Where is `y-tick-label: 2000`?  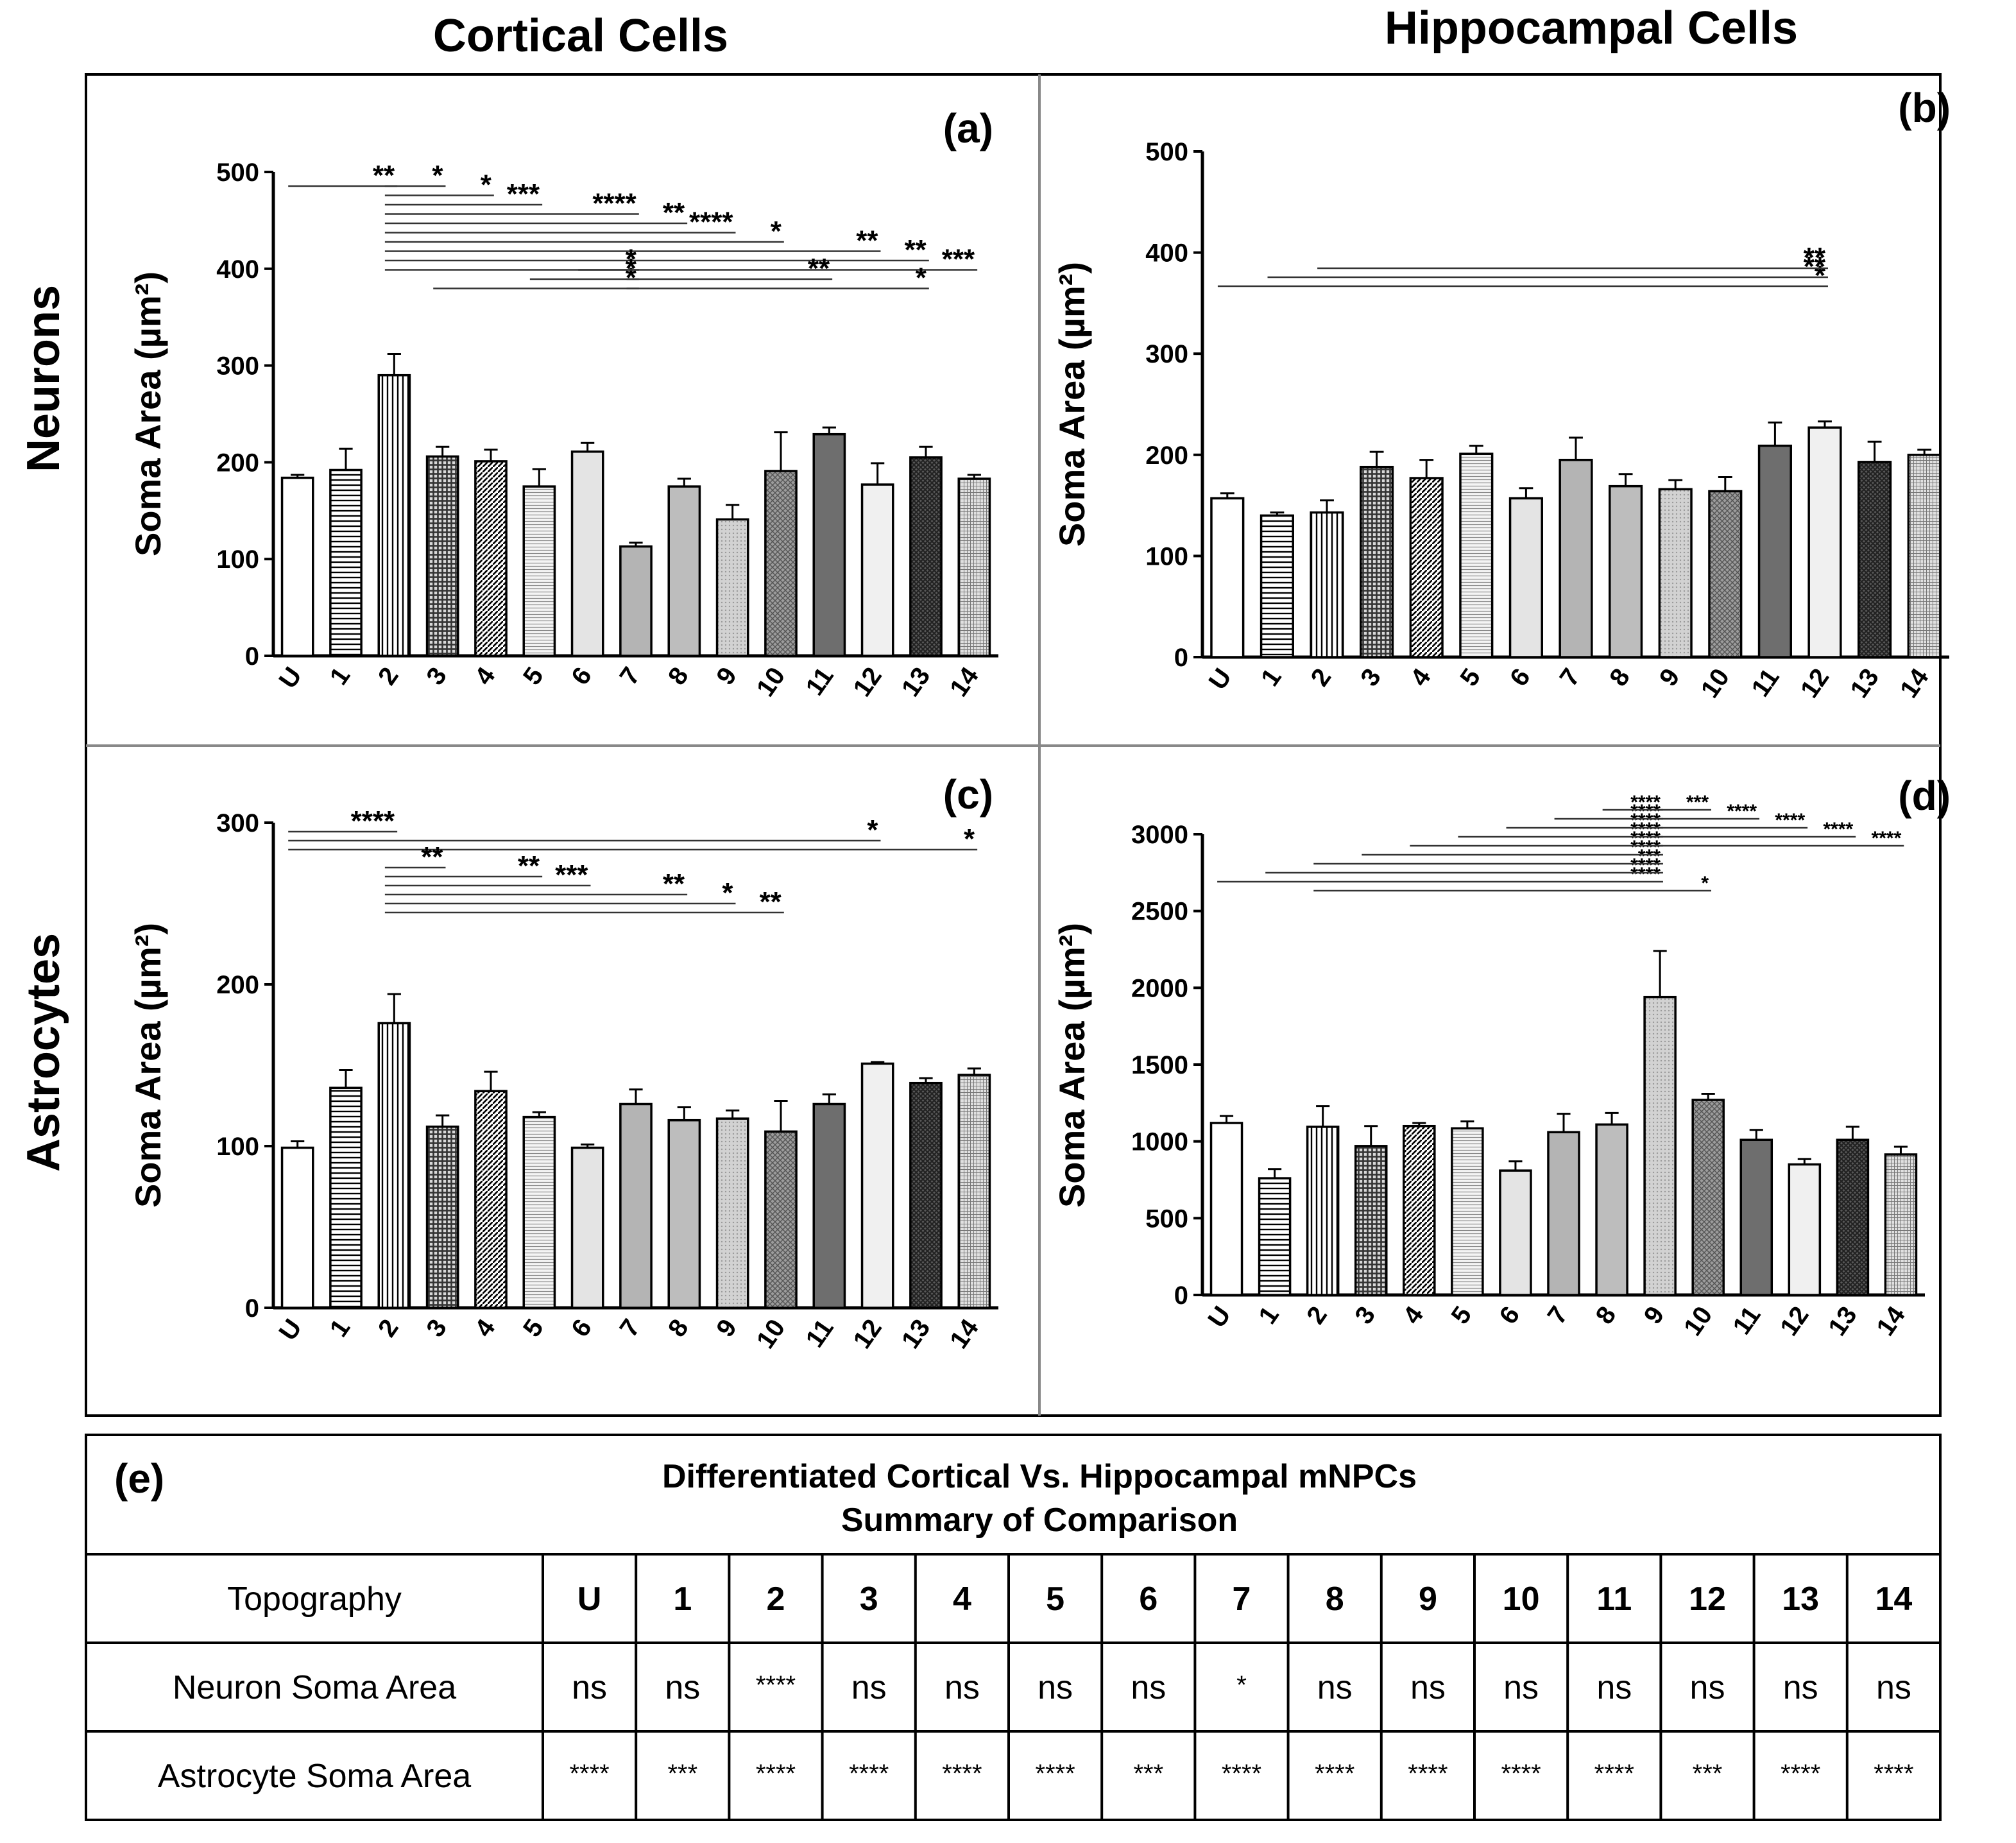
y-tick-label: 2000 is located at coordinates (1159, 988).